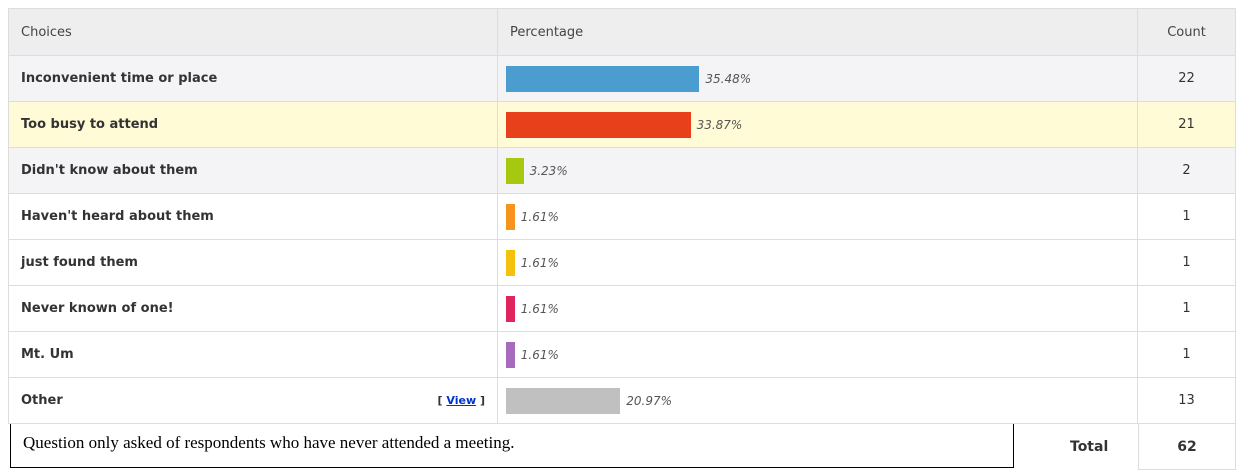 The width and height of the screenshot is (1242, 470). Describe the element at coordinates (97, 308) in the screenshot. I see `choice-label: Never known of one!` at that location.